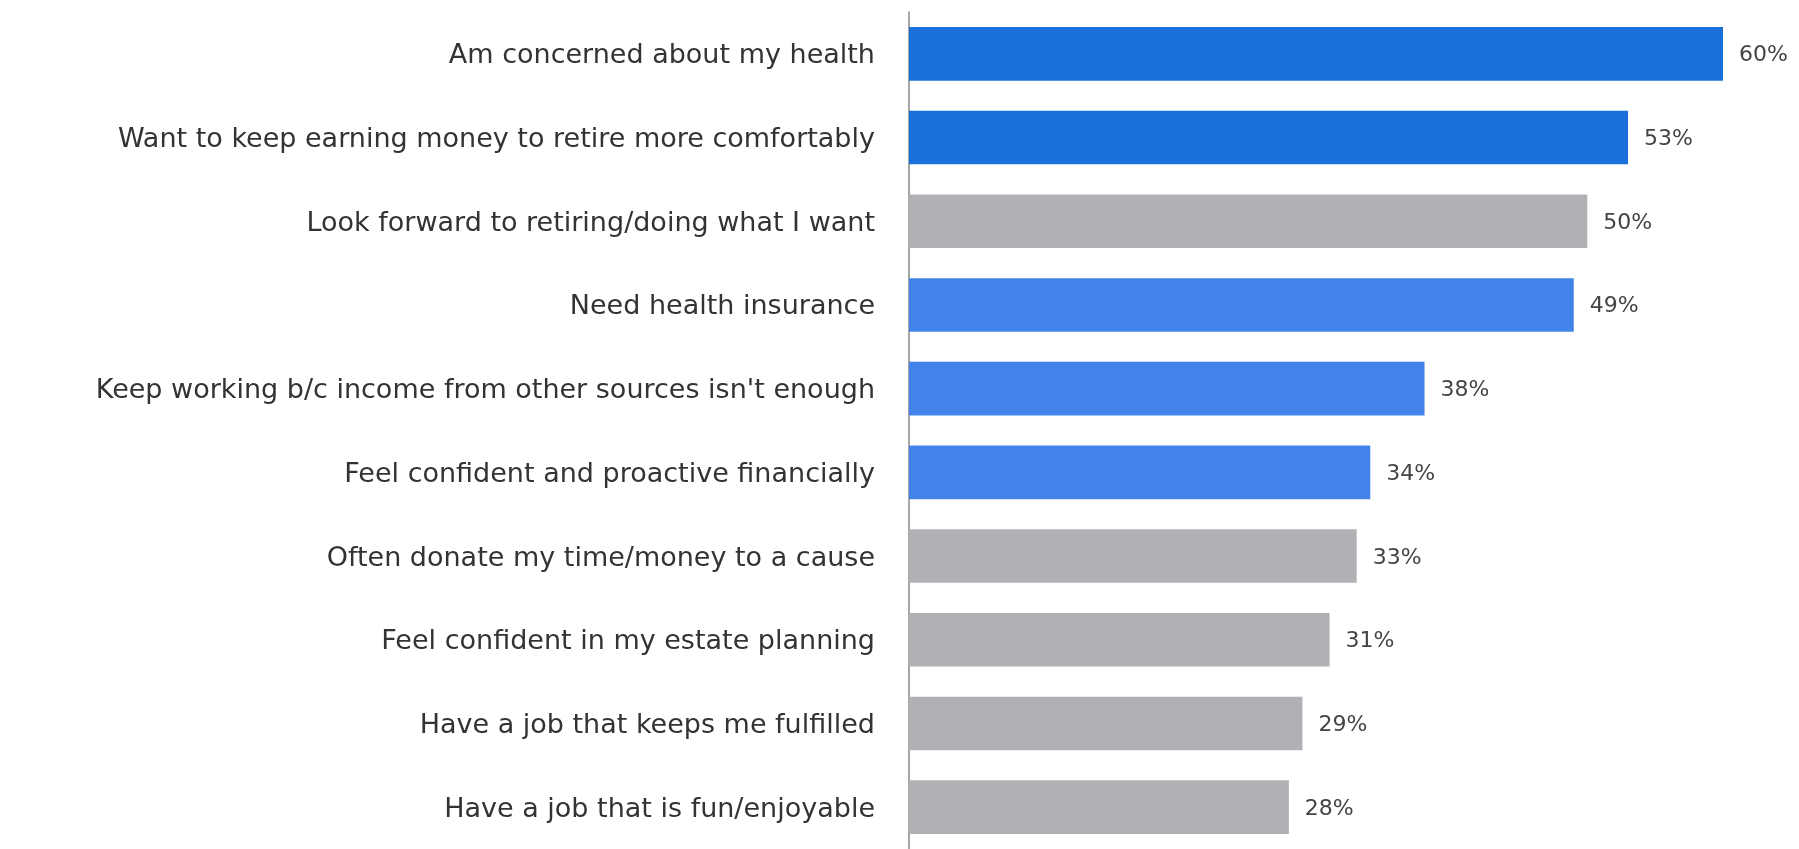 This screenshot has height=849, width=1799. What do you see at coordinates (647, 723) in the screenshot?
I see `y-tick-label: Have a job that keeps me fulfilled` at bounding box center [647, 723].